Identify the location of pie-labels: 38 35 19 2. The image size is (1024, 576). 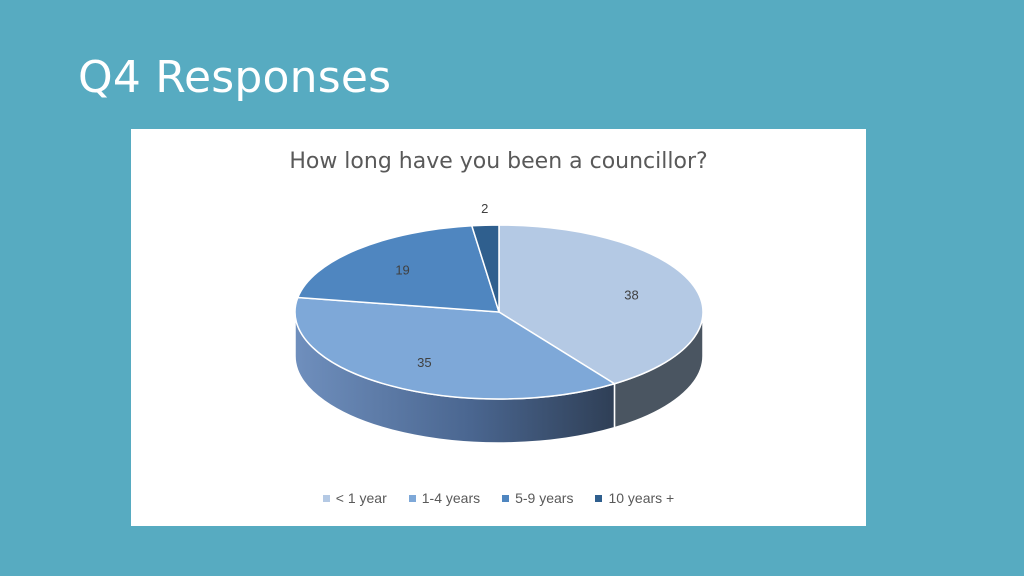
(516, 285).